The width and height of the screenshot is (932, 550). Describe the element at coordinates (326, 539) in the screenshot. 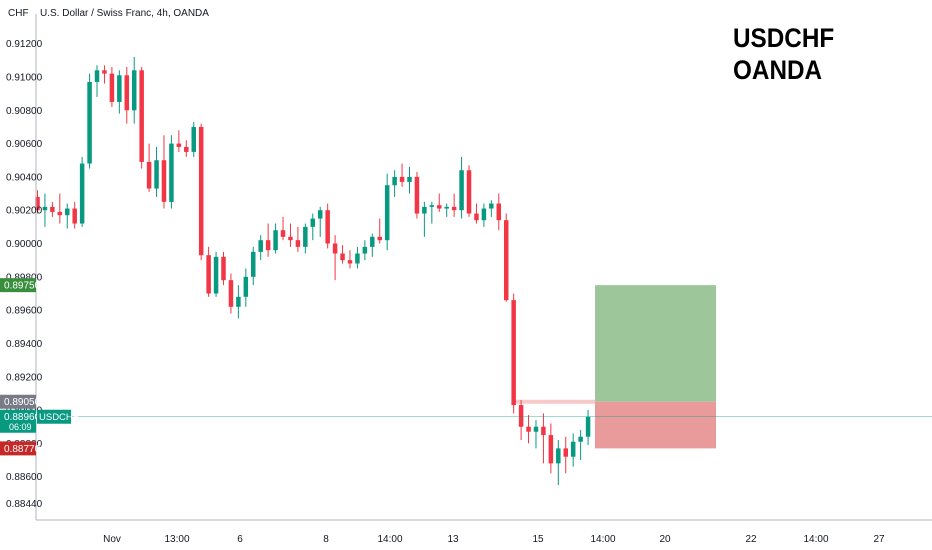

I see `x-tick-label: 8` at that location.